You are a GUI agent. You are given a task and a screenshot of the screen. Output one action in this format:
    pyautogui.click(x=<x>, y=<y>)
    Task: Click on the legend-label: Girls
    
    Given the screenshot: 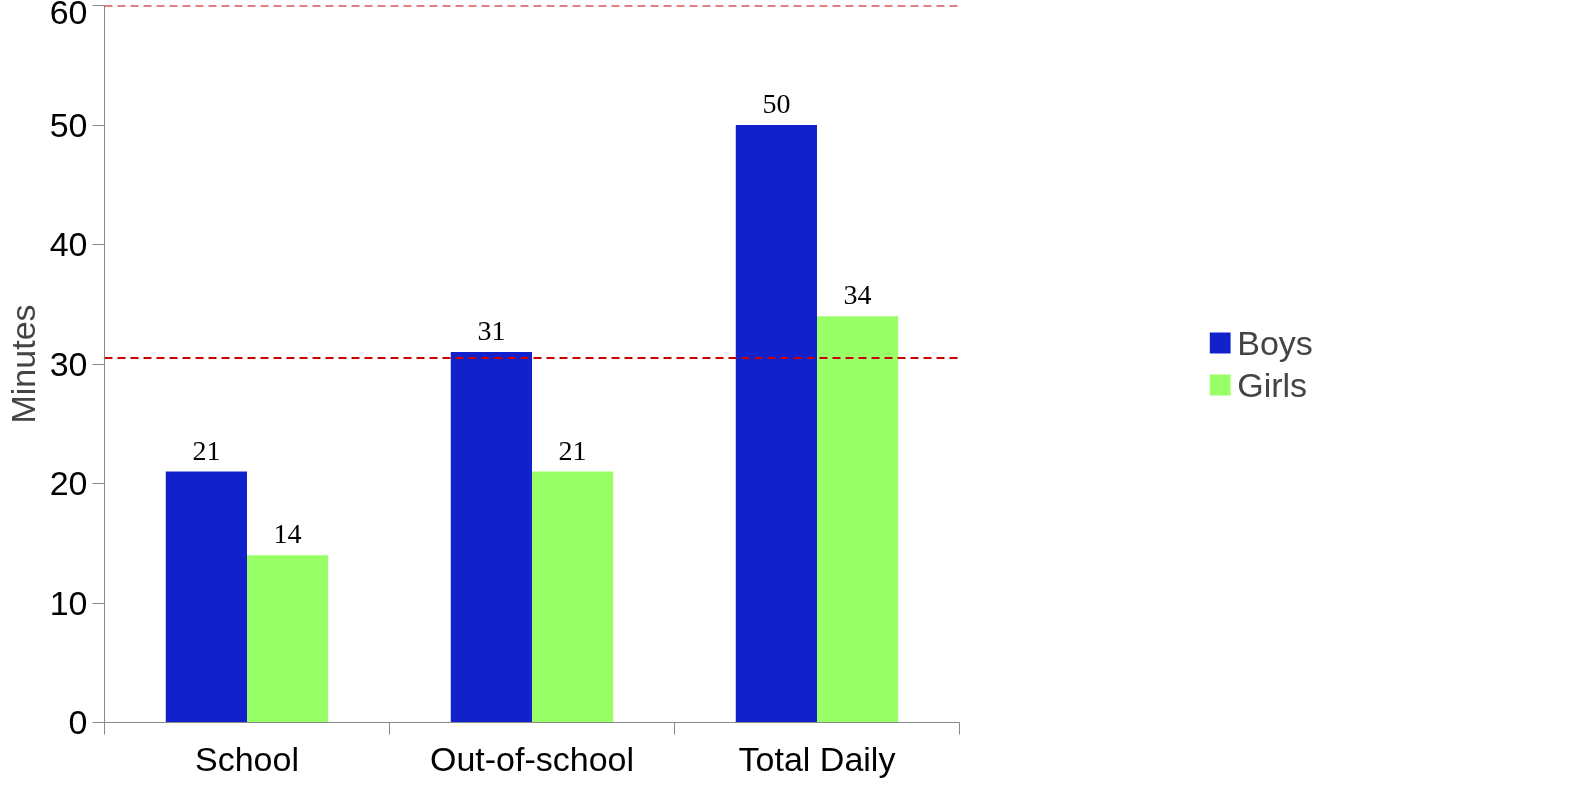 What is the action you would take?
    pyautogui.click(x=1272, y=384)
    